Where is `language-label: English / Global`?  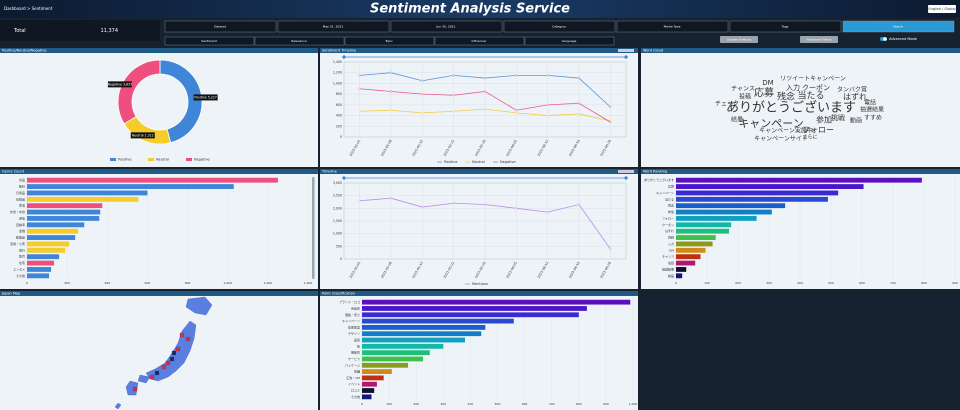 language-label: English / Global is located at coordinates (941, 9).